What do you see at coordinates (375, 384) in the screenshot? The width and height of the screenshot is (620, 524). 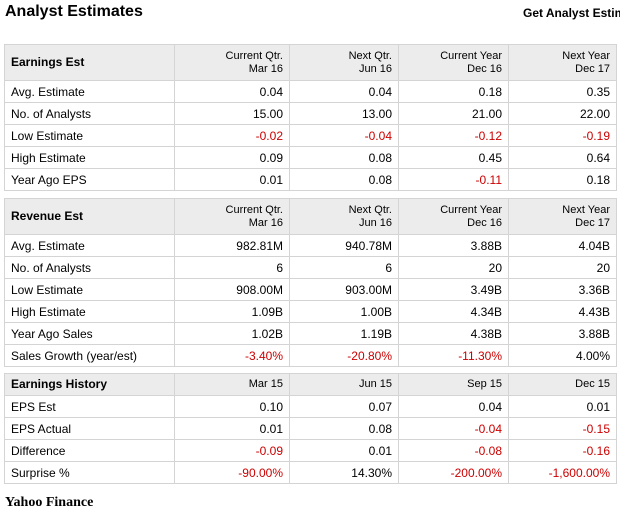 I see `column-header-period: Jun 15` at bounding box center [375, 384].